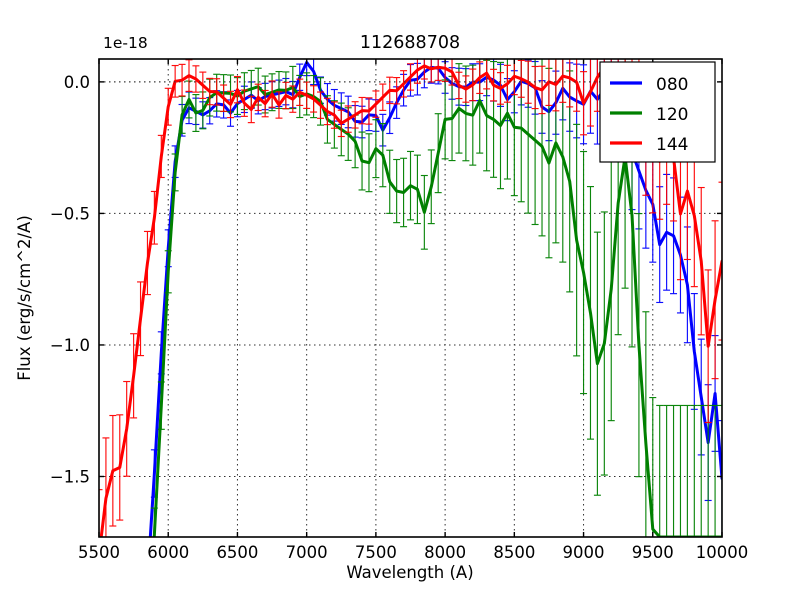  I want to click on legend-label-144: 144, so click(672, 145).